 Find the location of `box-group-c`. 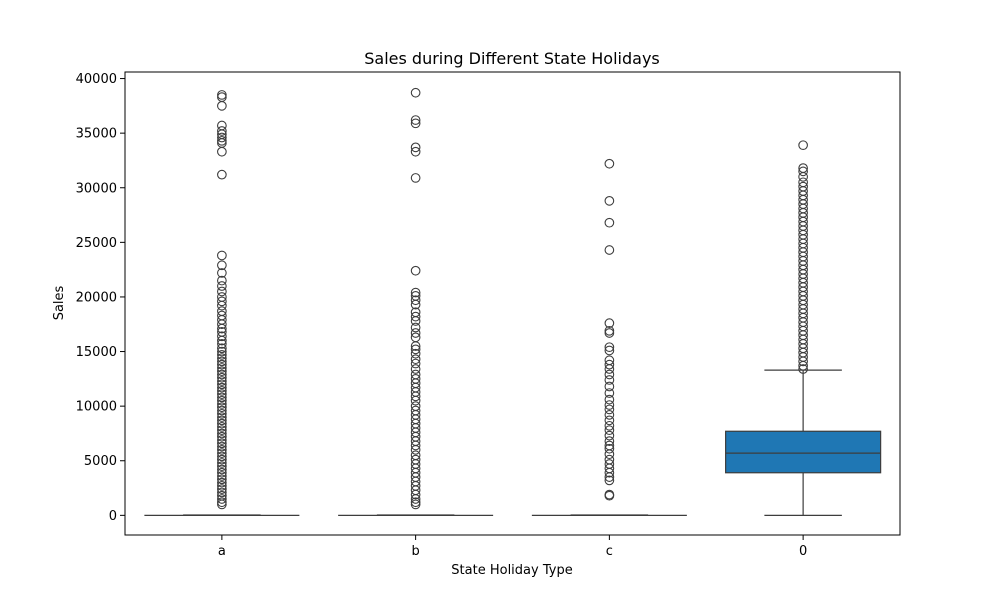

box-group-c is located at coordinates (609, 337).